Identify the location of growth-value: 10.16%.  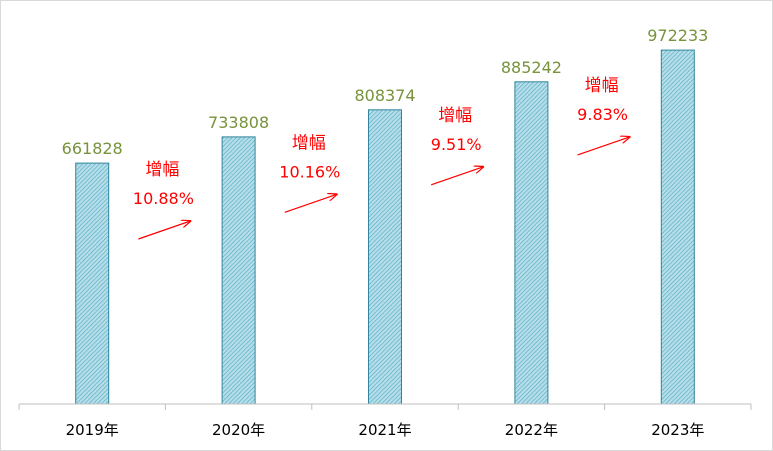
(309, 171).